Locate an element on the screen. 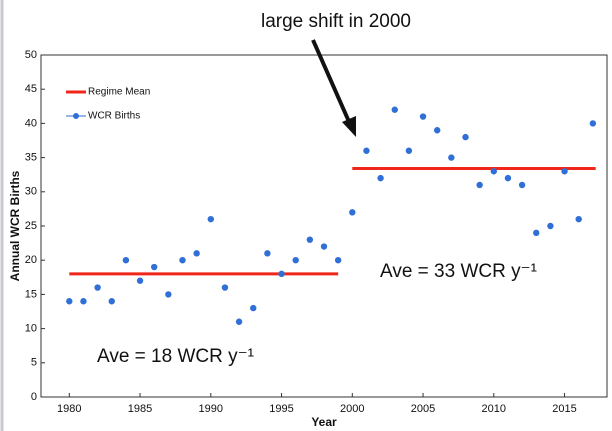 This screenshot has height=431, width=612. arrow-head is located at coordinates (349, 126).